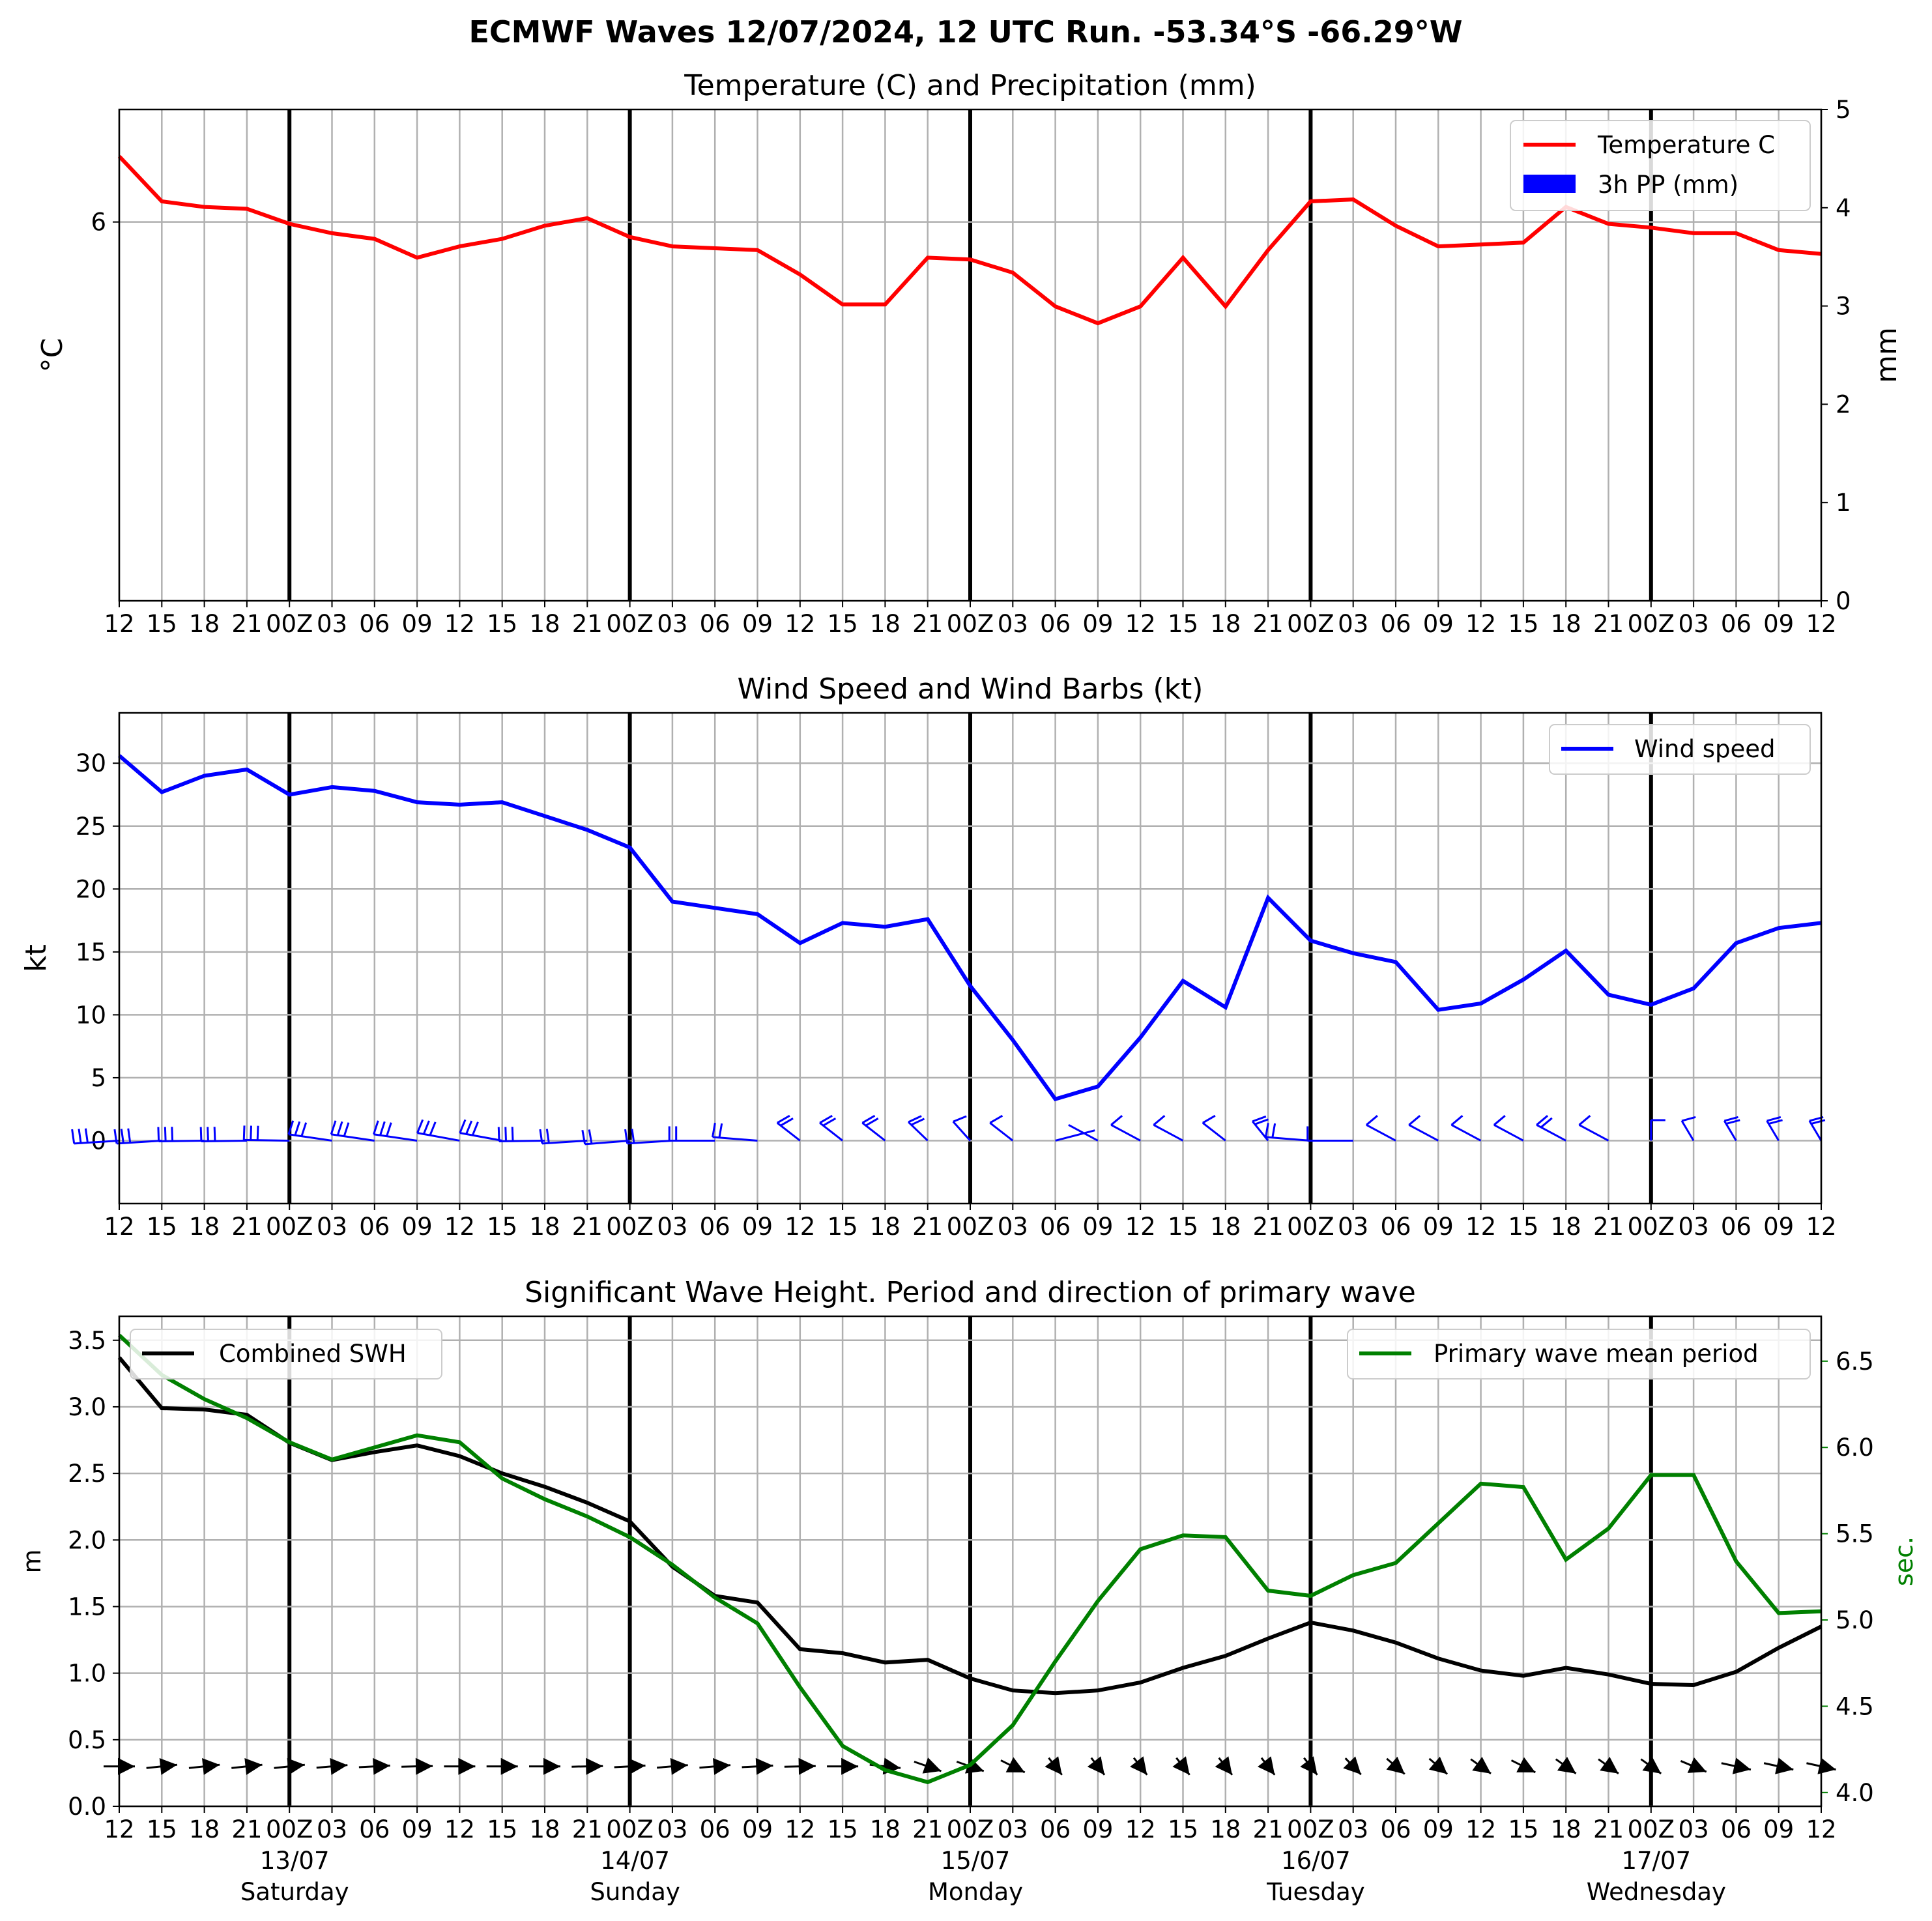 Image resolution: width=1932 pixels, height=1921 pixels. I want to click on y-tick-label: 5, so click(98, 1078).